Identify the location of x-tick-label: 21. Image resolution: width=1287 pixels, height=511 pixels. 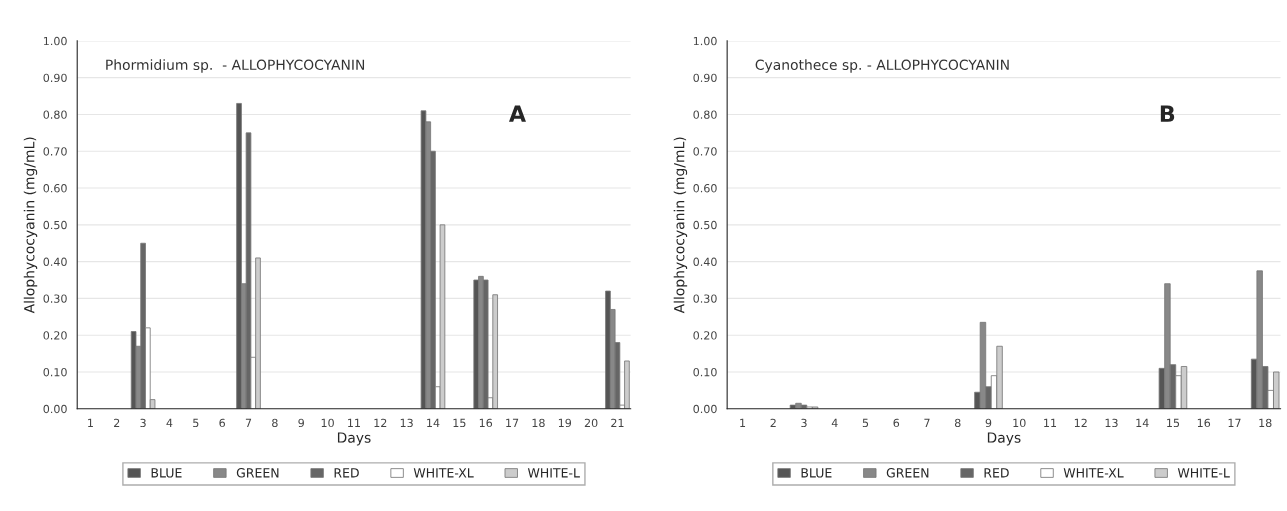
(617, 422).